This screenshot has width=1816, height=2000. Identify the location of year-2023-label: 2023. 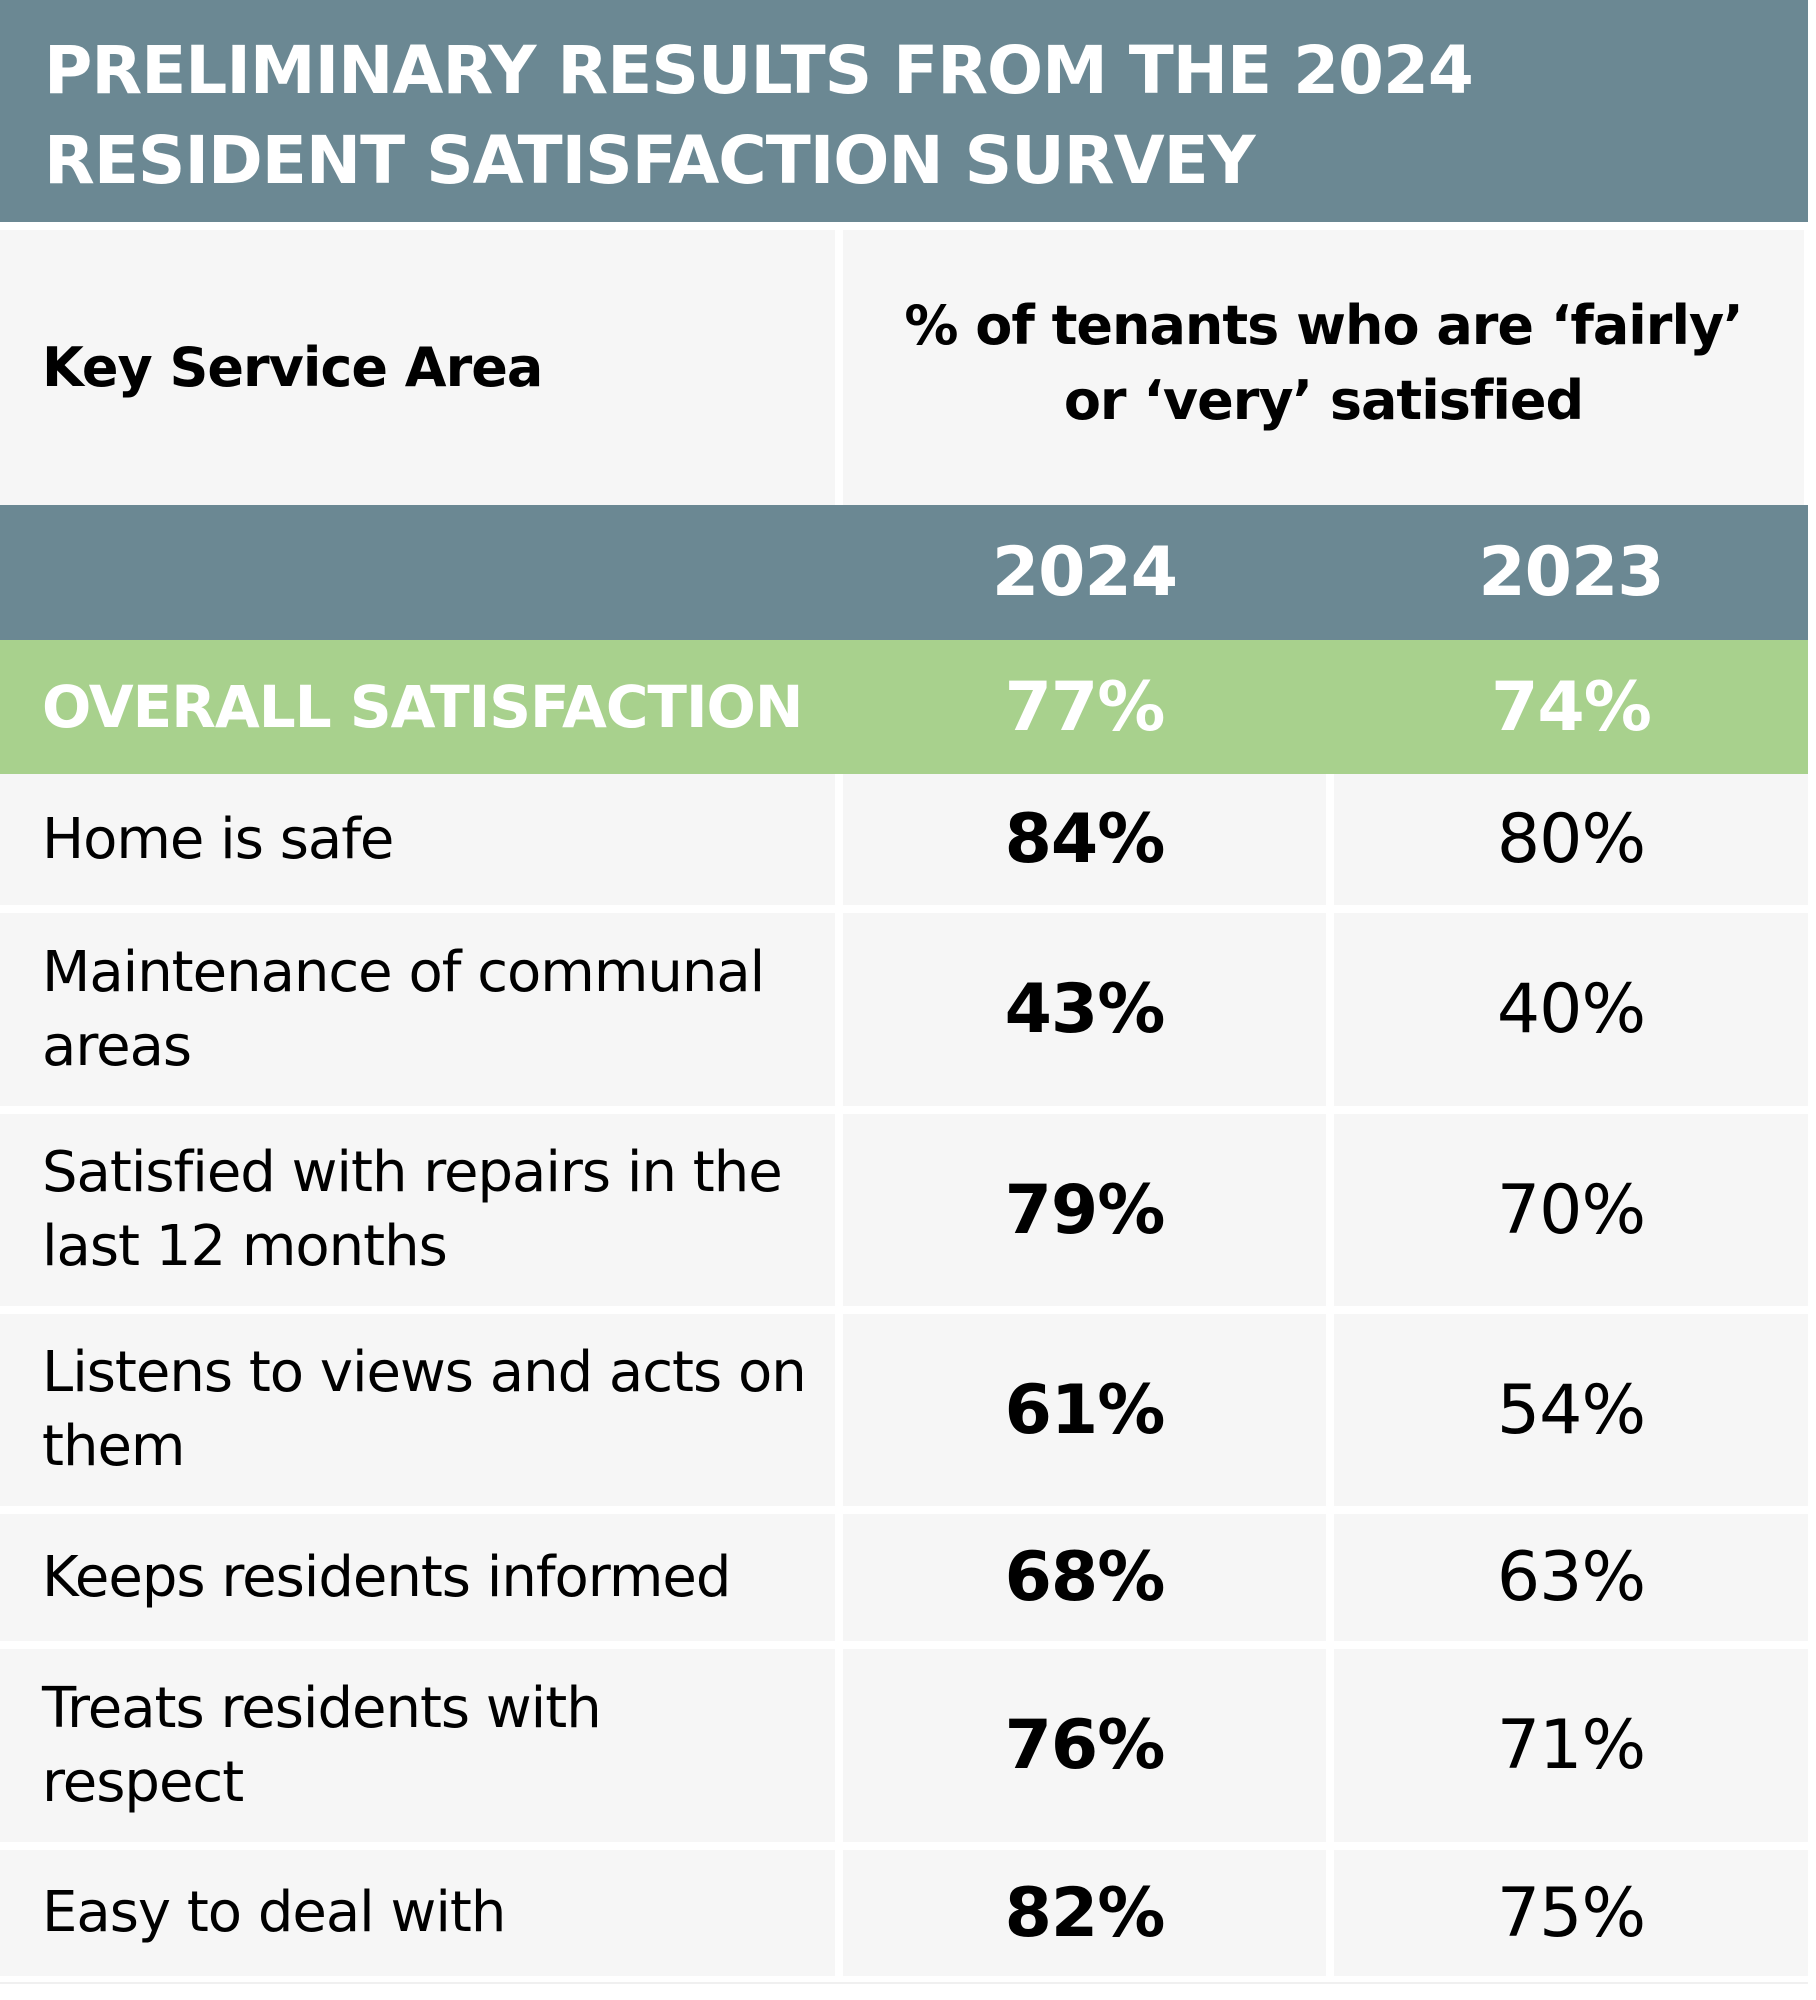
(1571, 572).